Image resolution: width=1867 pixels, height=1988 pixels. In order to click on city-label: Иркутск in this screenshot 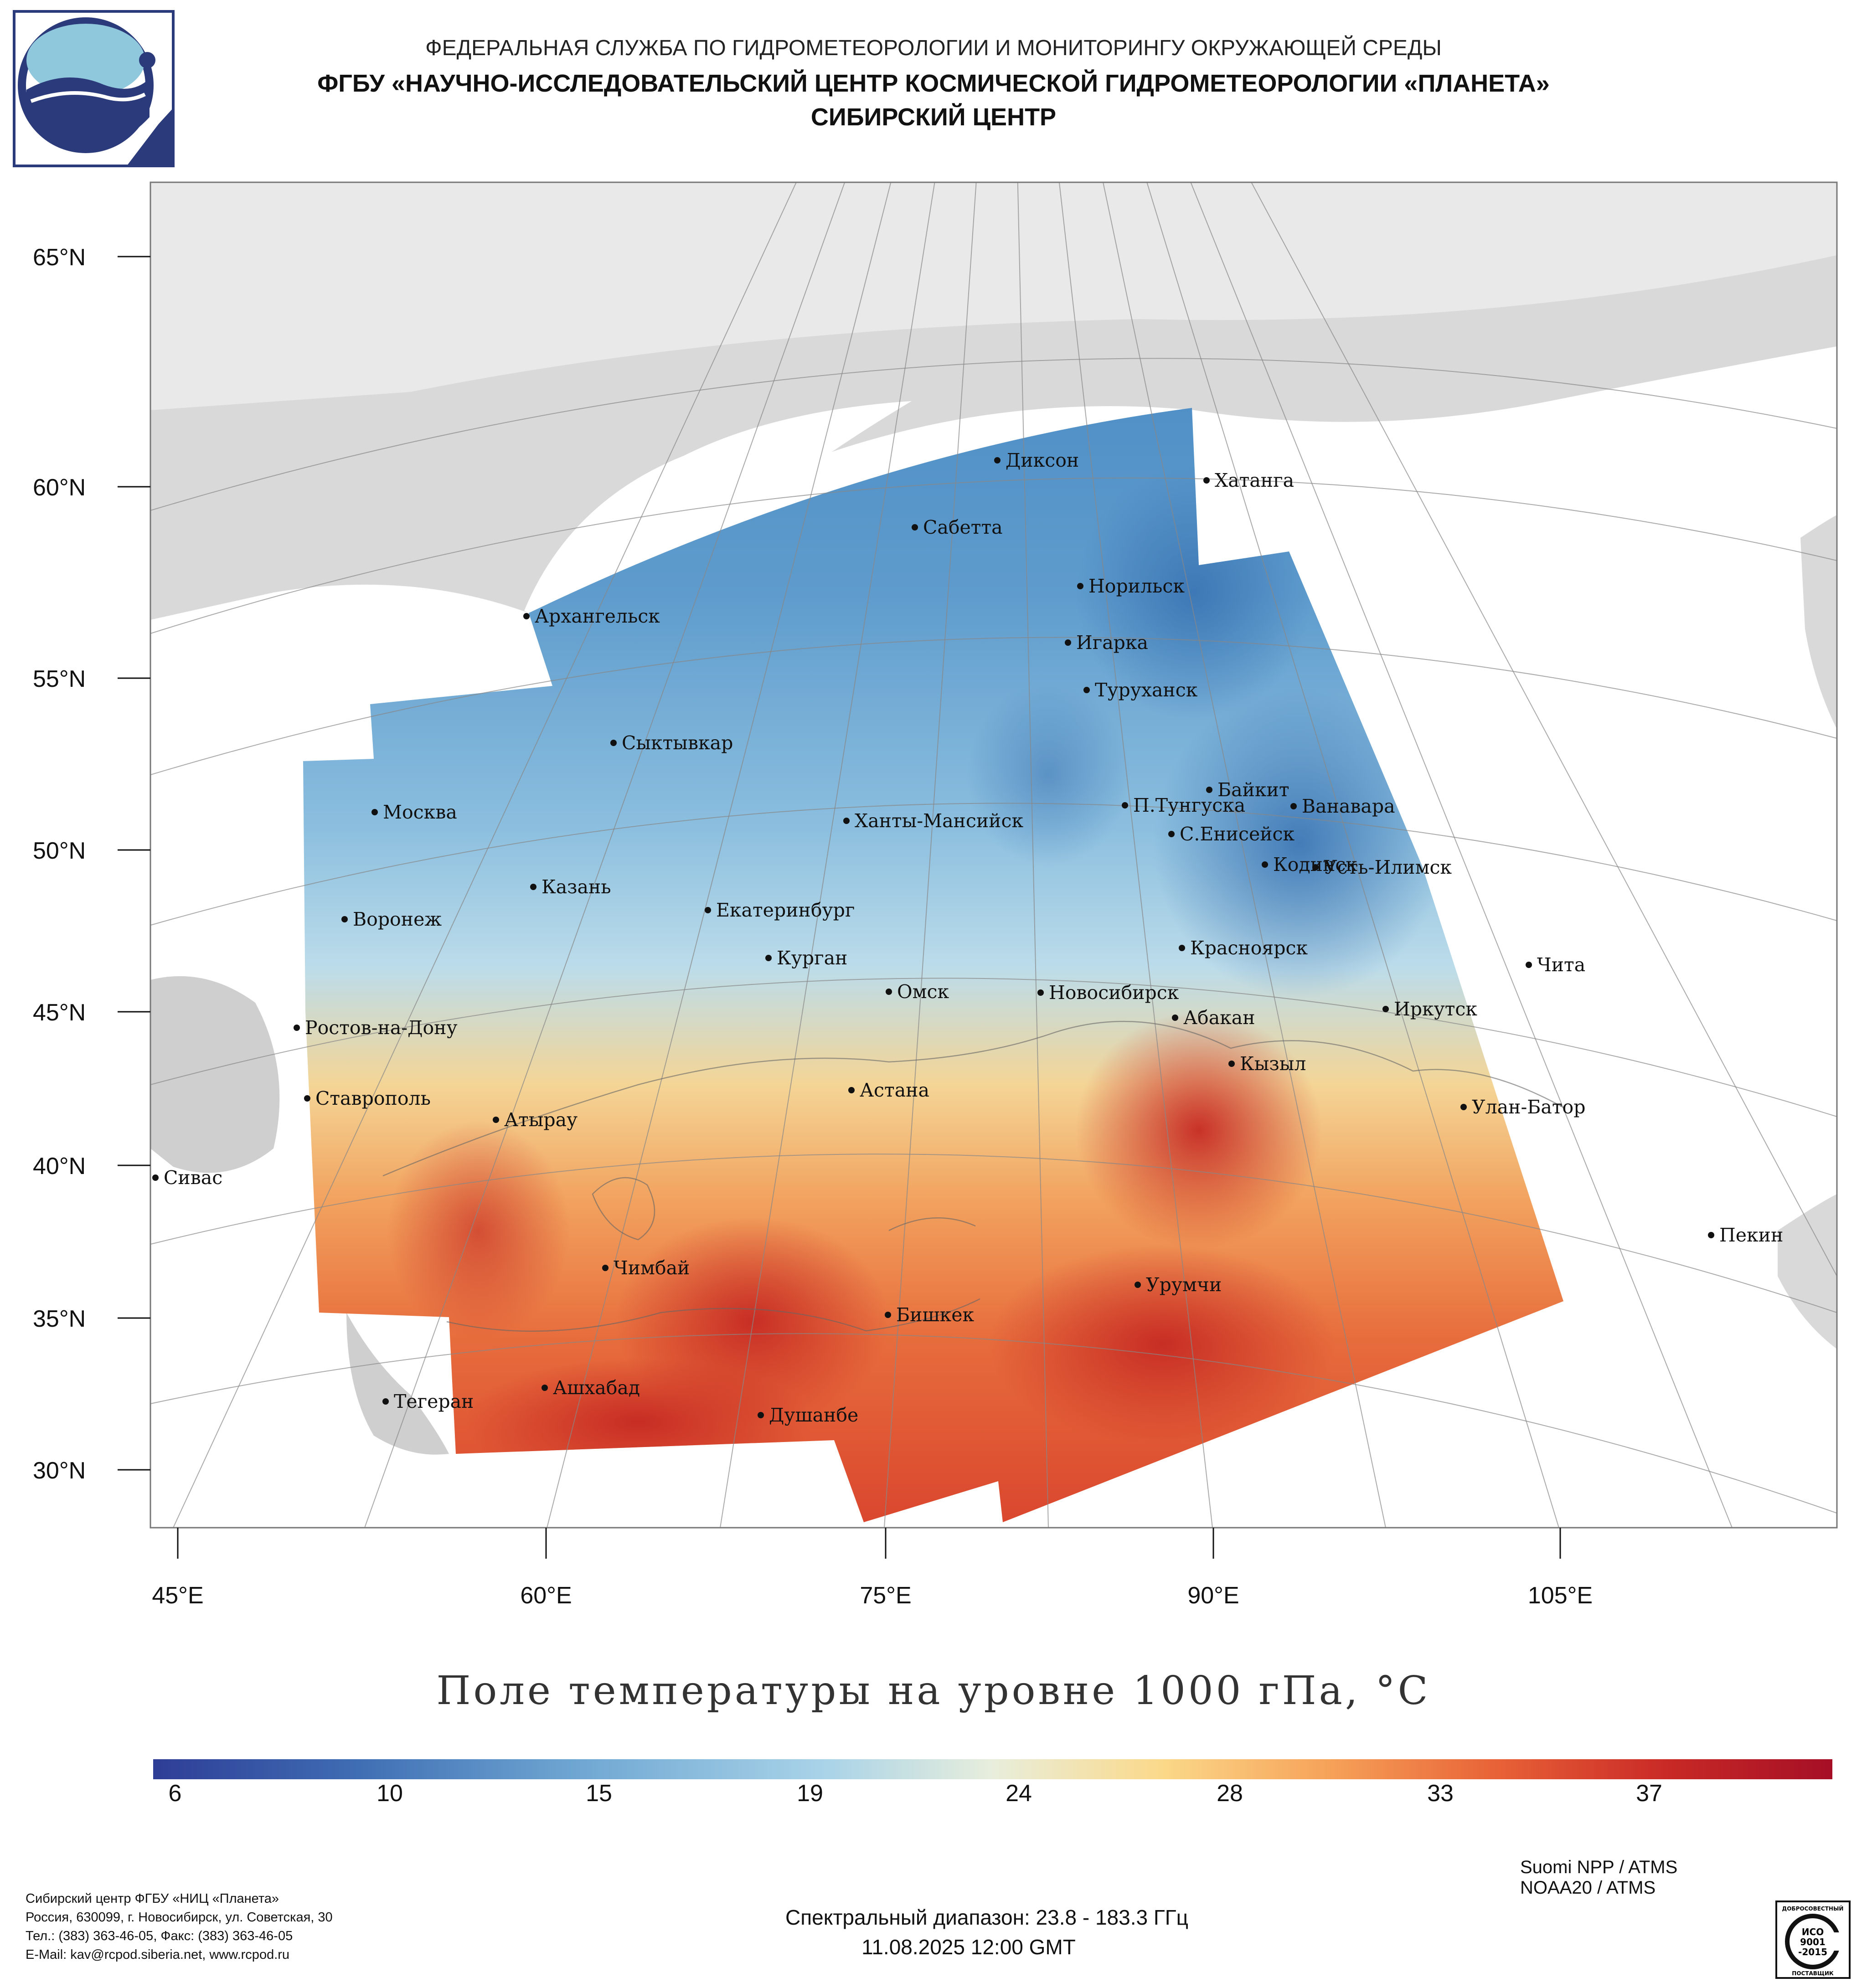, I will do `click(1435, 1009)`.